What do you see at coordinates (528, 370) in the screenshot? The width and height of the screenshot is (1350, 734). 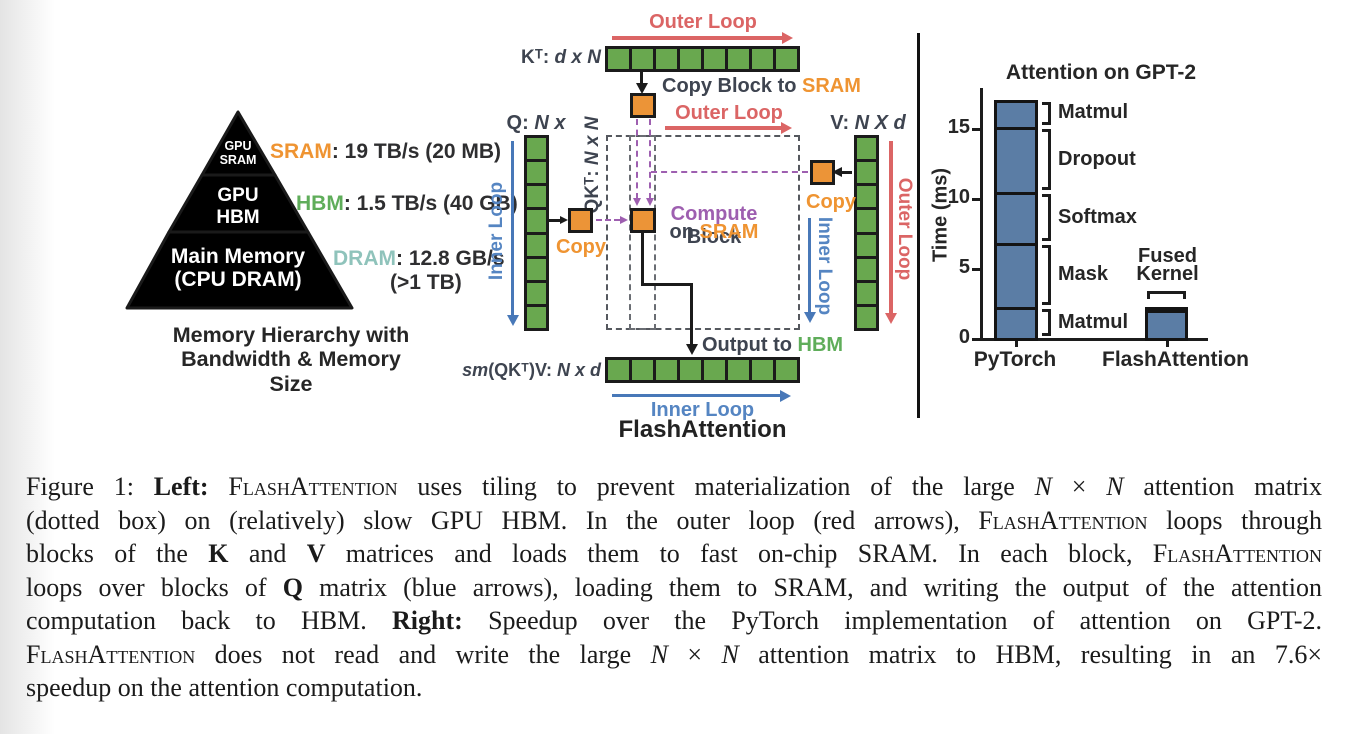 I see `output-matrix-label: sm(QKᵀ)V: N x d` at bounding box center [528, 370].